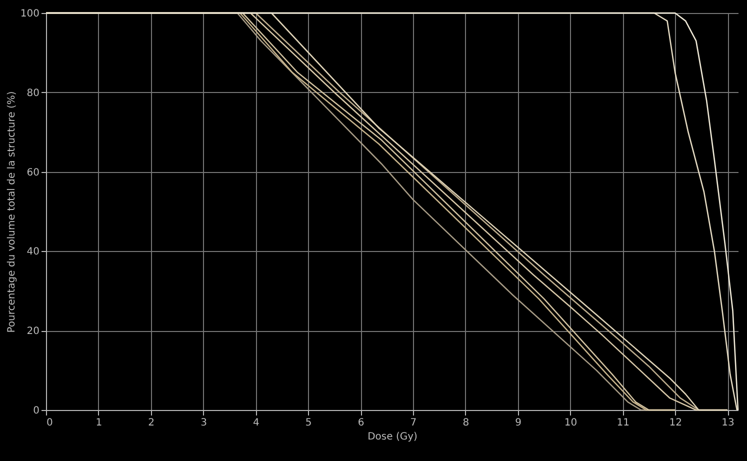  What do you see at coordinates (33, 172) in the screenshot?
I see `y-tick-label: 60` at bounding box center [33, 172].